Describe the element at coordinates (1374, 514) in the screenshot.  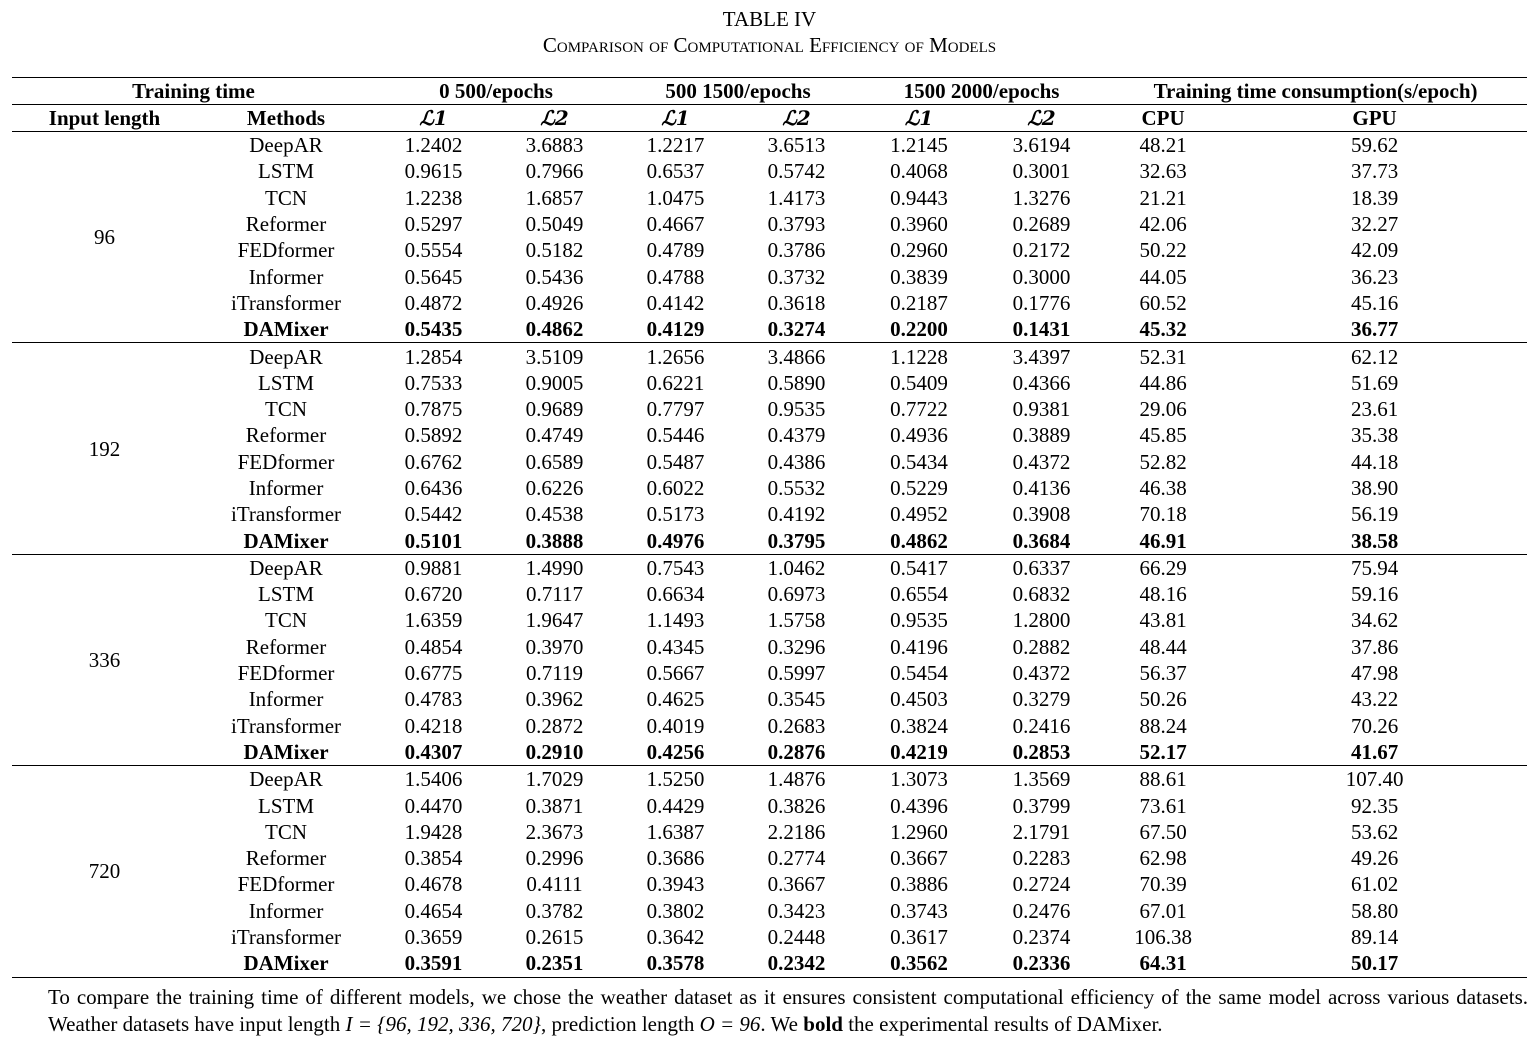
I see `value-cell: 56.19` at that location.